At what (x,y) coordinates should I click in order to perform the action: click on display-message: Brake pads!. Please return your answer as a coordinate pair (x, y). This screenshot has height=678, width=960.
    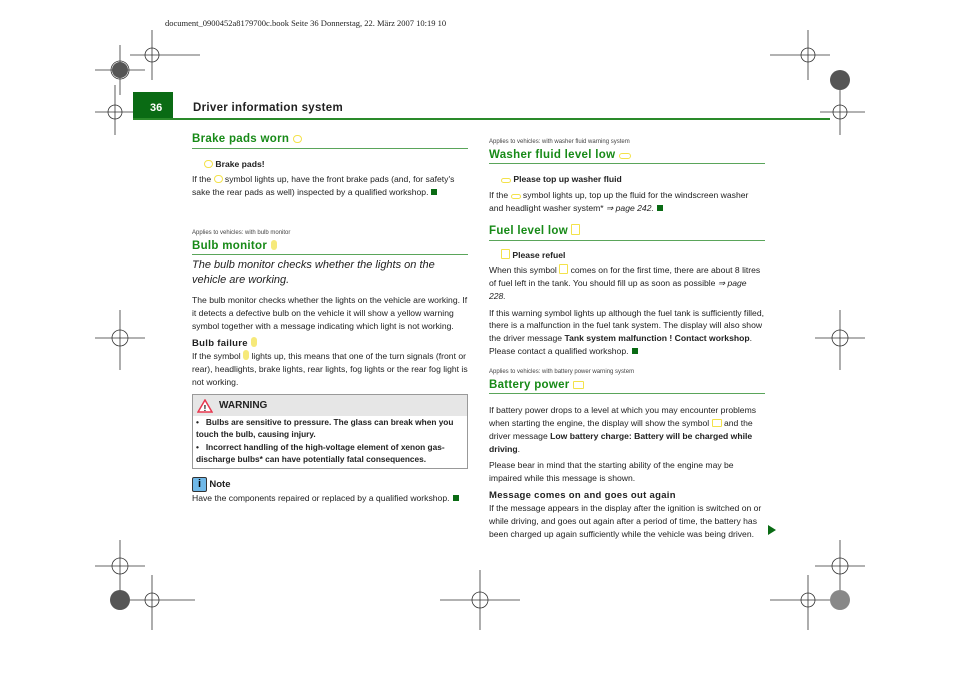
    Looking at the image, I should click on (330, 164).